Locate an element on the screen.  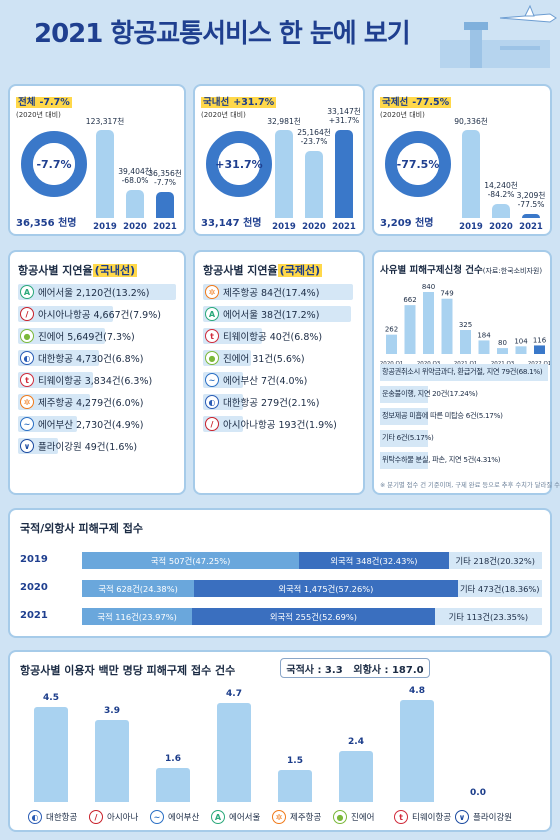
delay-row: ◐ 대한항공 279건(2.1%) is located at coordinates (262, 402).